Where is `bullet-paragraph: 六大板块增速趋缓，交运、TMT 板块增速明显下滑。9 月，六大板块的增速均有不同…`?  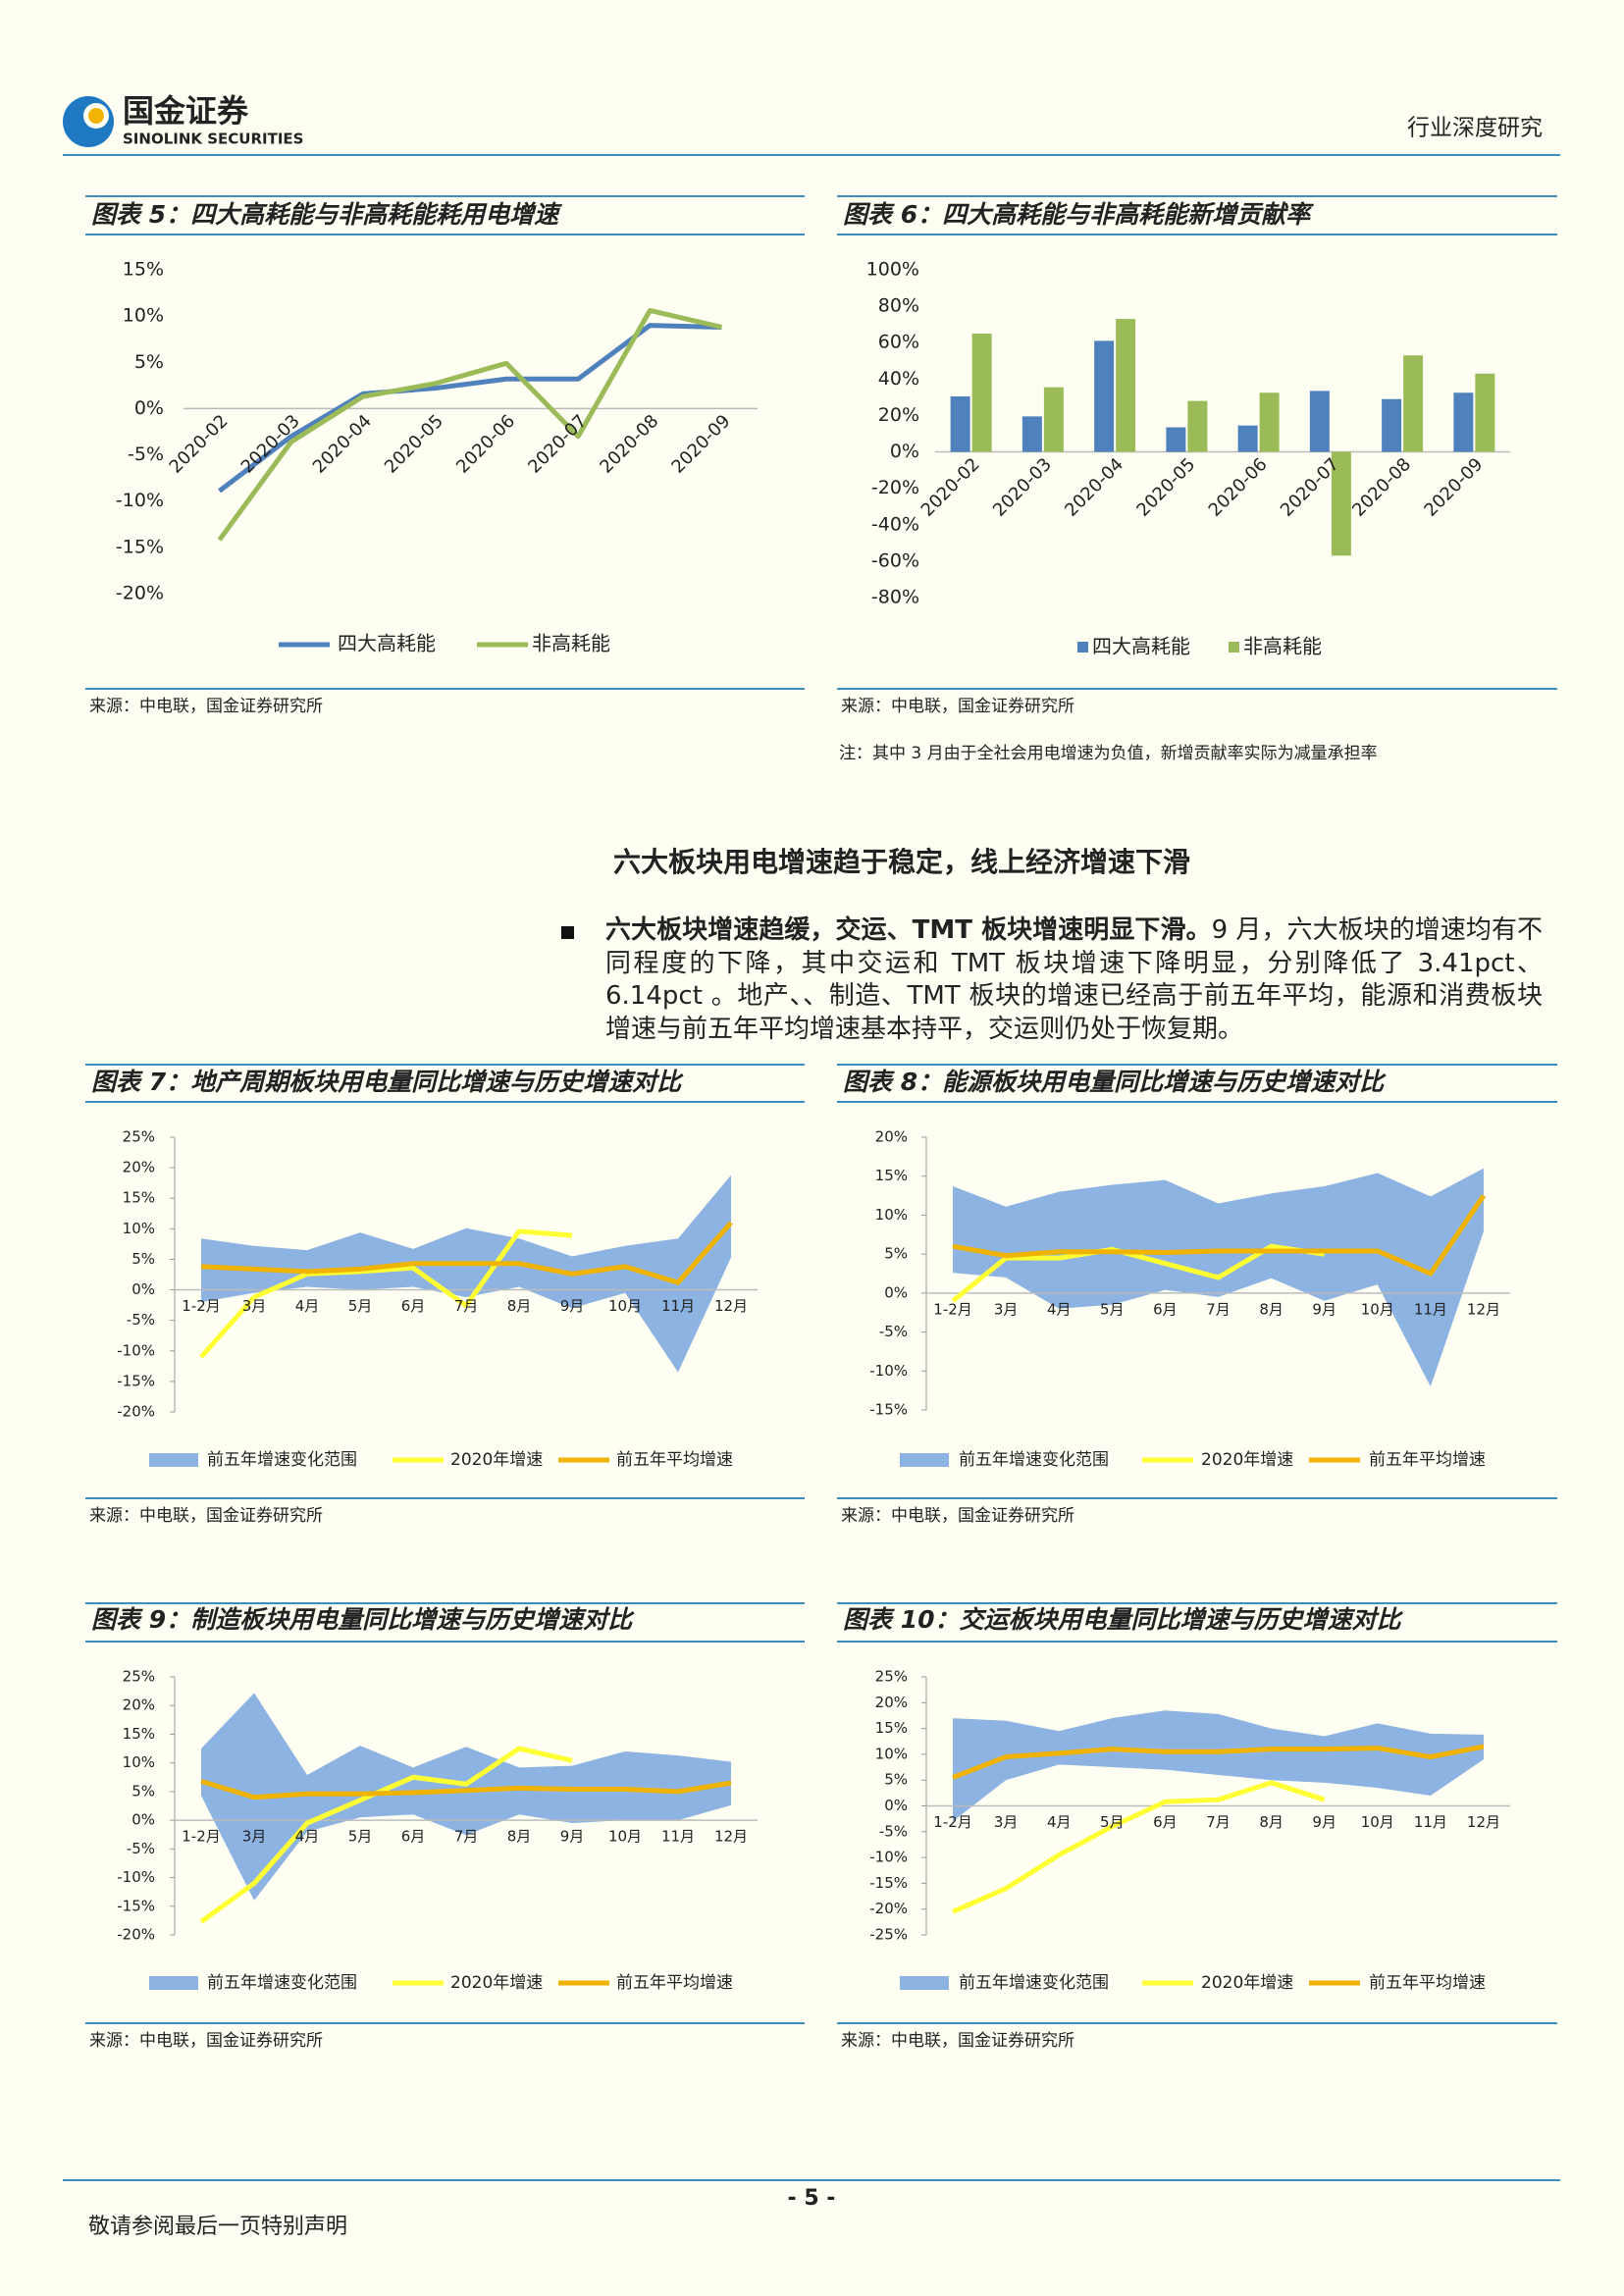
bullet-paragraph: 六大板块增速趋缓，交运、TMT 板块增速明显下滑。9 月，六大板块的增速均有不同… is located at coordinates (1074, 980).